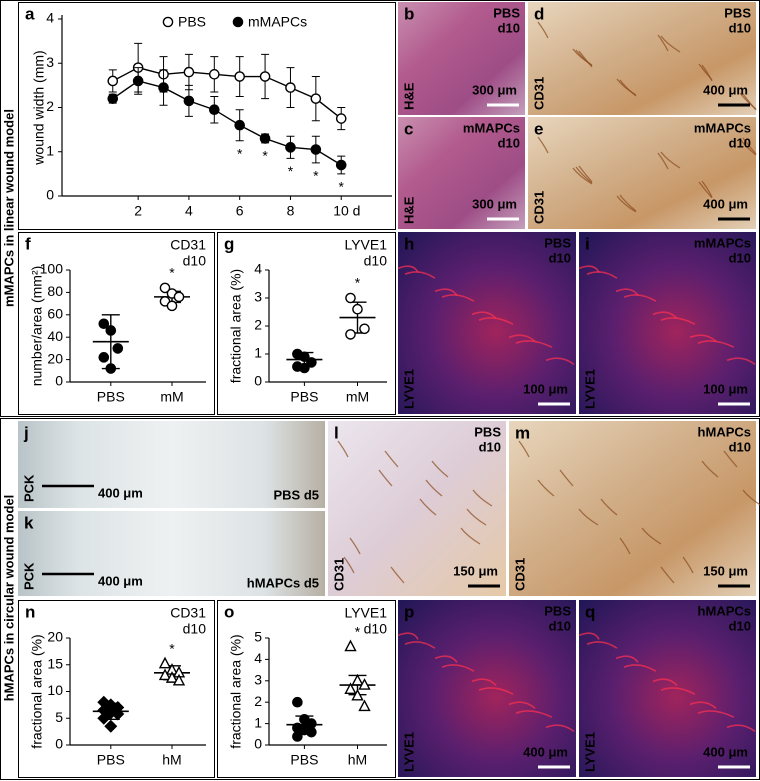 The image size is (760, 781). What do you see at coordinates (283, 582) in the screenshot?
I see `condition-label: hMAPCs d5` at bounding box center [283, 582].